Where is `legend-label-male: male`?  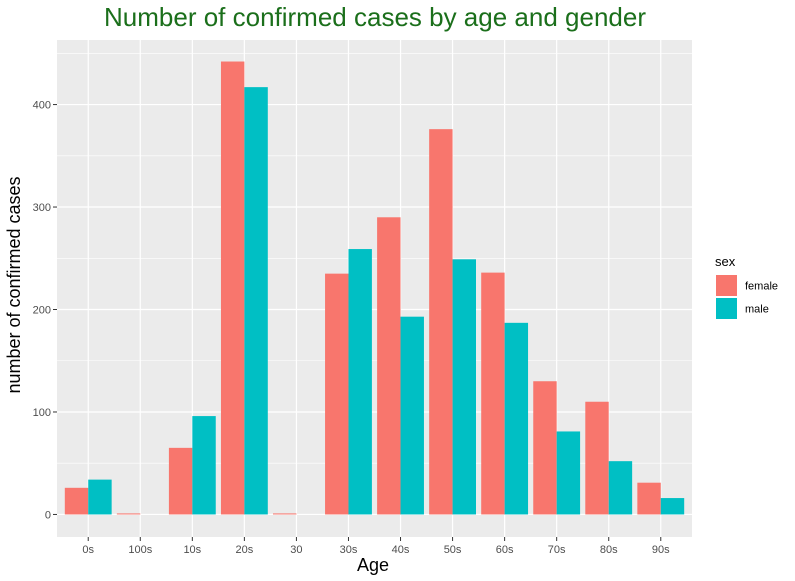
legend-label-male: male is located at coordinates (757, 310).